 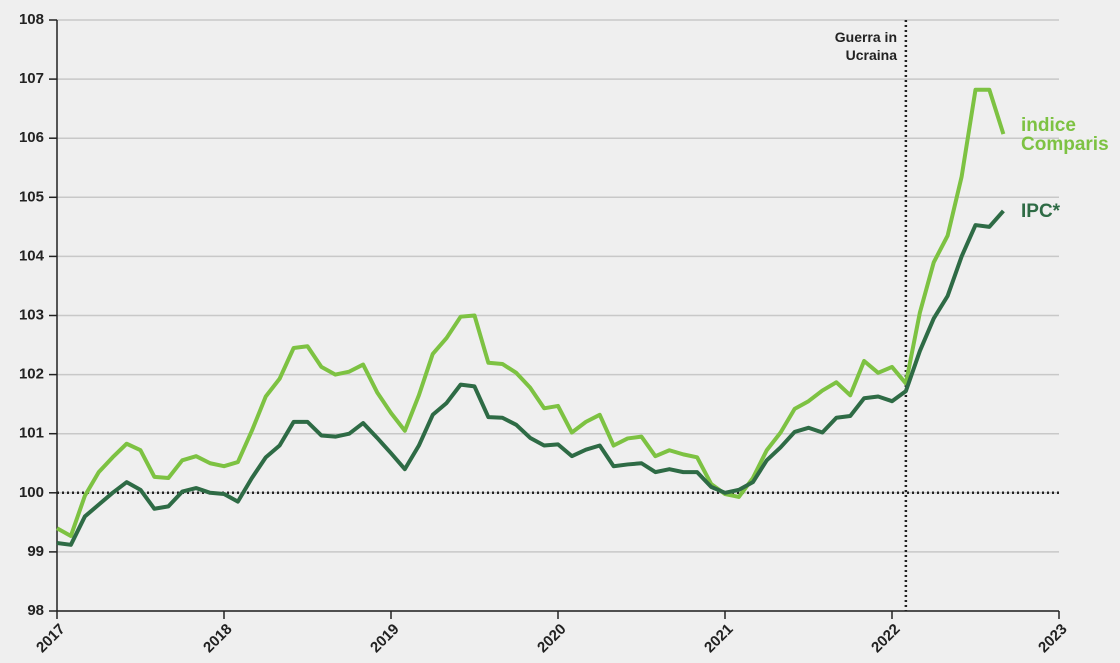 I want to click on x-tick-label: 2020, so click(x=552, y=639).